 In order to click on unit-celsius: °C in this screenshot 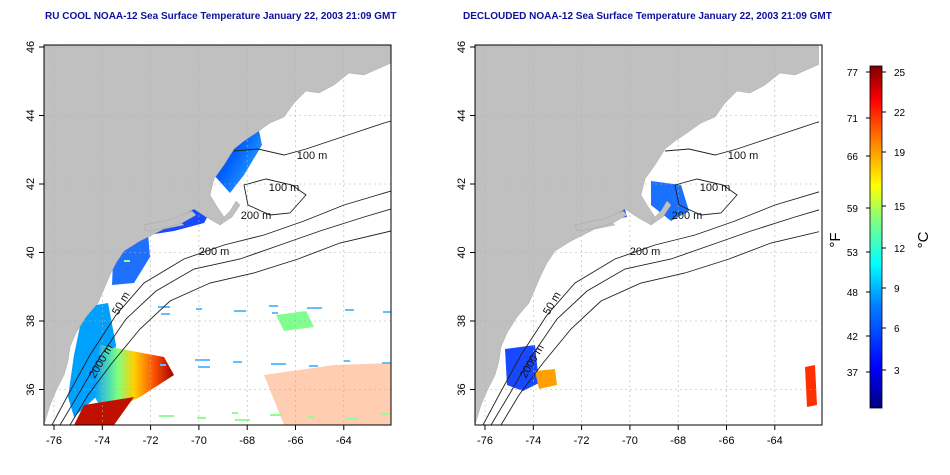, I will do `click(923, 239)`.